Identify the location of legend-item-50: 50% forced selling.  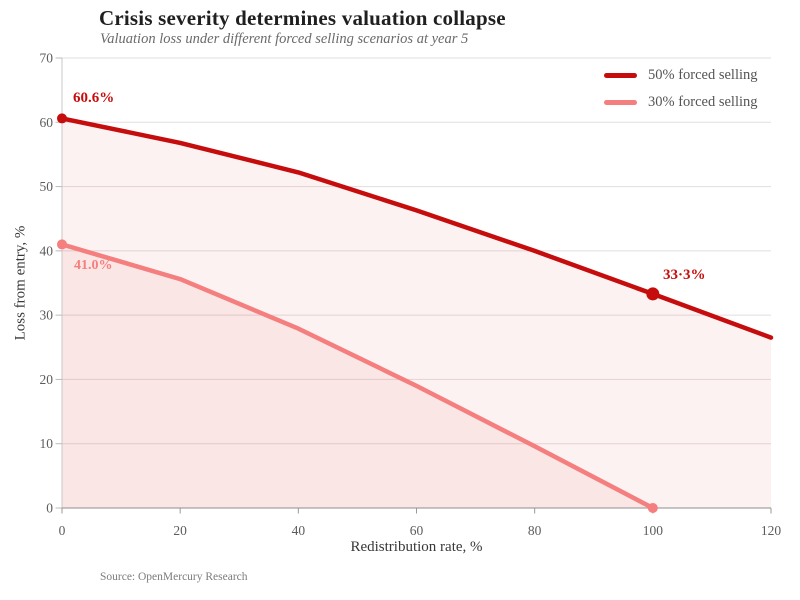
(681, 75).